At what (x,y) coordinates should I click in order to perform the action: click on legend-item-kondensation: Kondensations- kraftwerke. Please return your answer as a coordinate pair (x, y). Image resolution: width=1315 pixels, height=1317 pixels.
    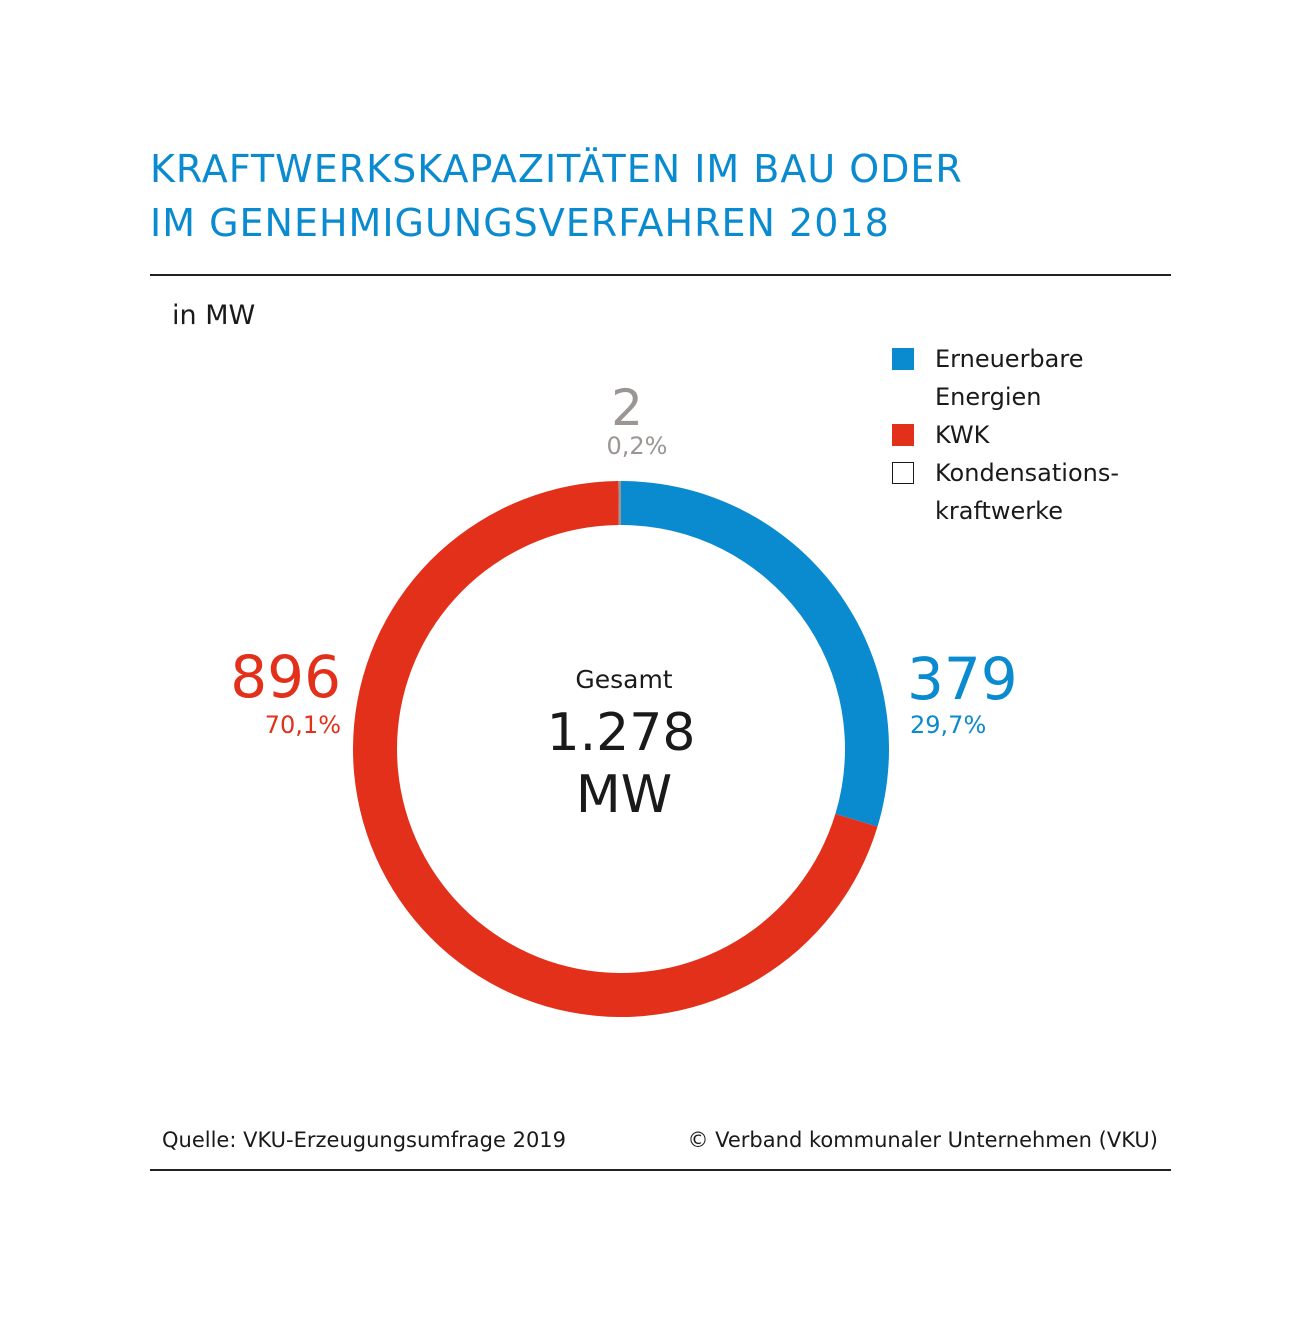
    Looking at the image, I should click on (1032, 492).